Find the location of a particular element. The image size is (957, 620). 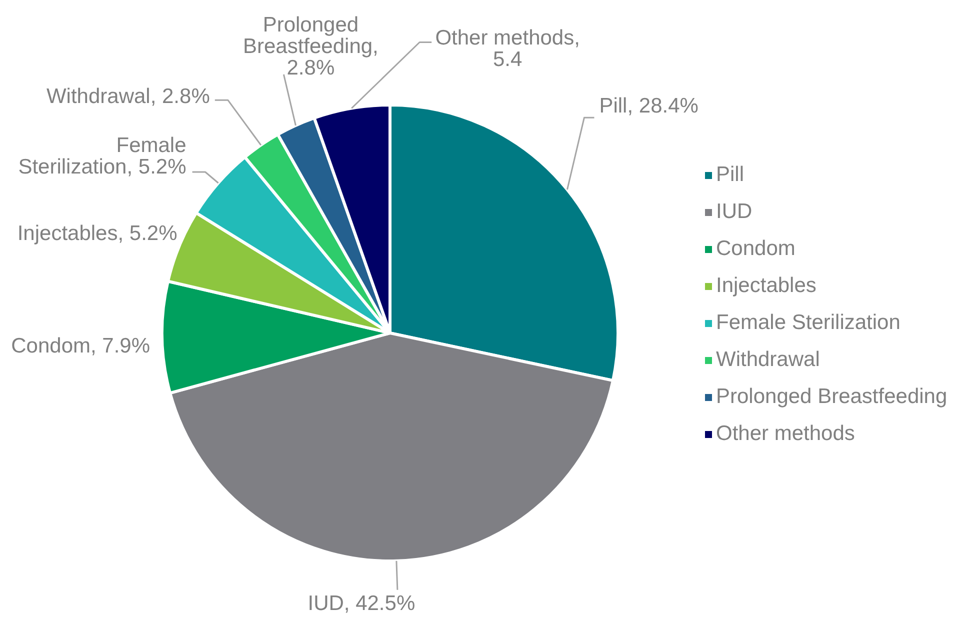

data-label: Injectables, 5.2% is located at coordinates (97, 232).